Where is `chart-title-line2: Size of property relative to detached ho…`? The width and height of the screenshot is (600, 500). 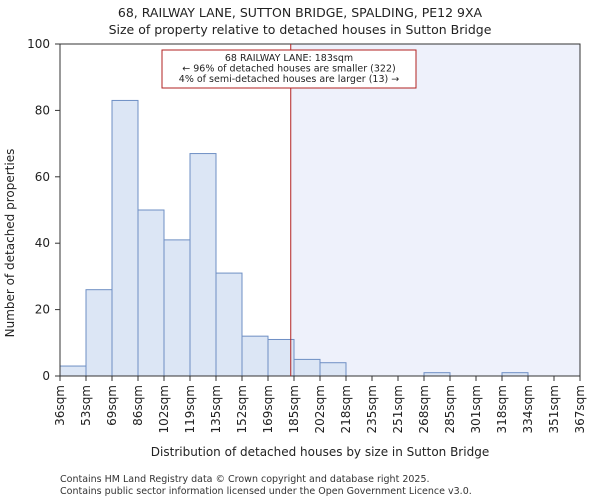 chart-title-line2: Size of property relative to detached ho… is located at coordinates (300, 29).